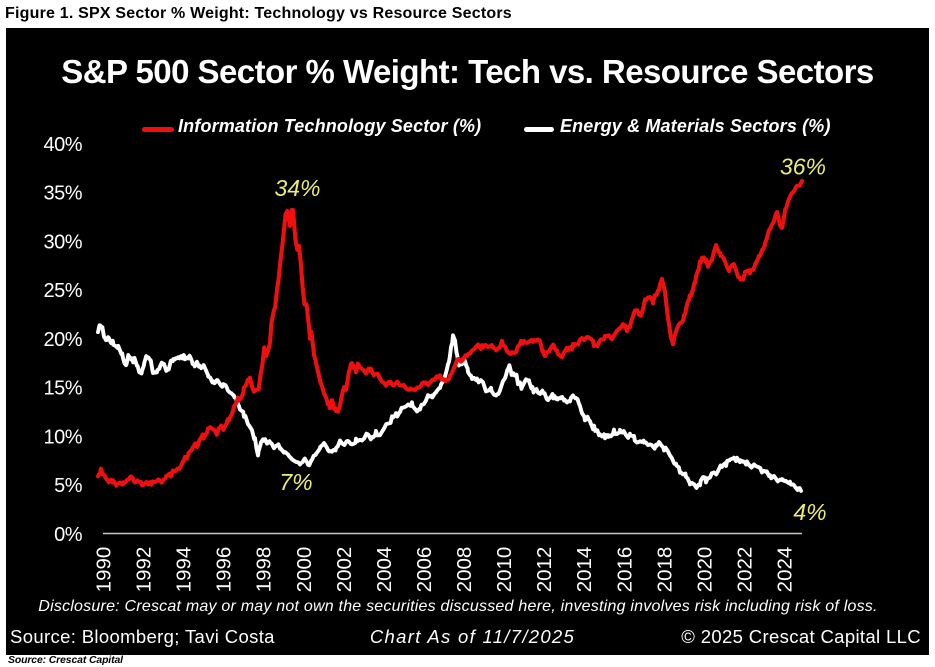  I want to click on svg-text: 25%, so click(62, 291).